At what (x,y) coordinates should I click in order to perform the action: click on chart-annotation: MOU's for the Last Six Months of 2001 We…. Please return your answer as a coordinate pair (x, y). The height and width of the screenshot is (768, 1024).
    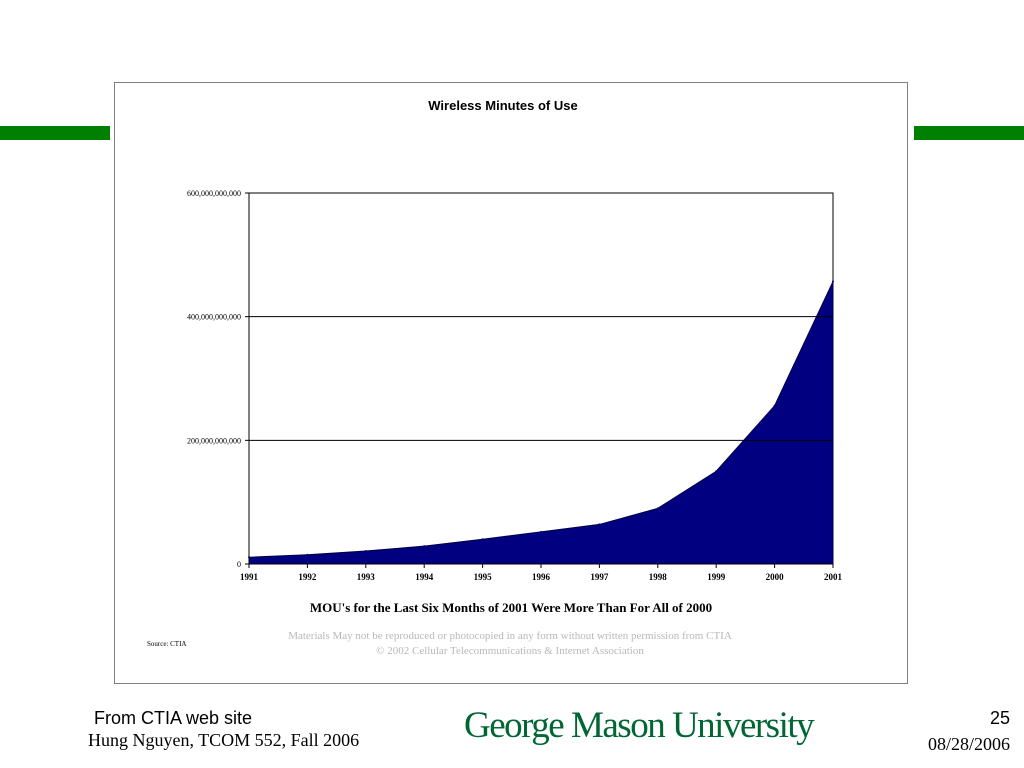
    Looking at the image, I should click on (511, 607).